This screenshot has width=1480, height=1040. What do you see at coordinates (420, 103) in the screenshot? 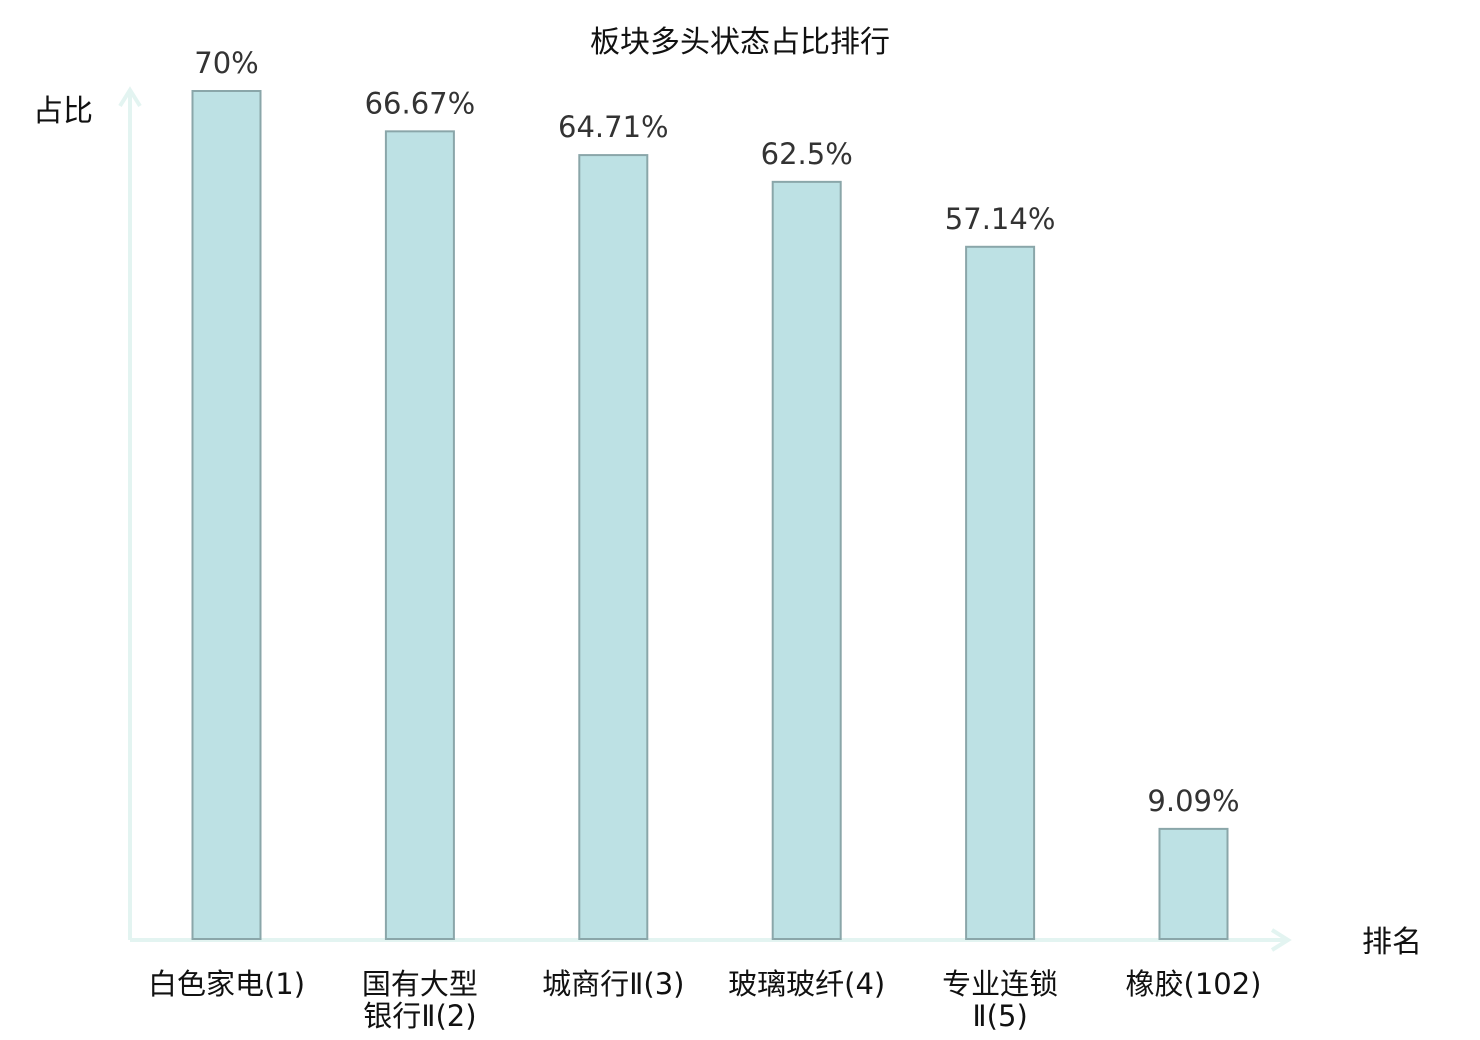
I see `data-label: 66.67%` at bounding box center [420, 103].